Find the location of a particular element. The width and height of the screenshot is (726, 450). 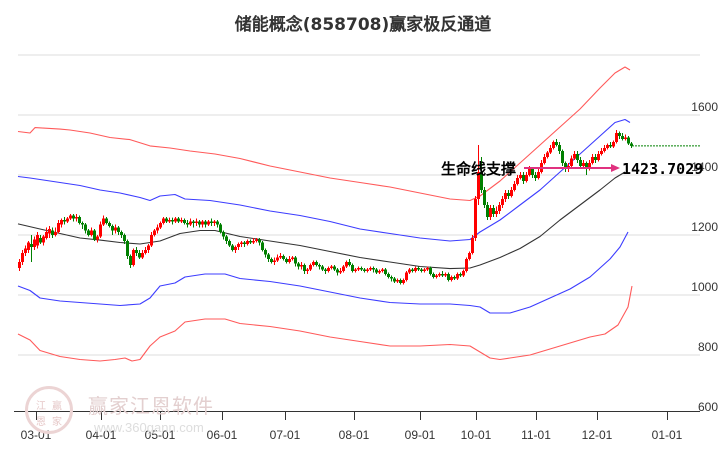

watermark-url: www.360gann.com is located at coordinates (149, 427).